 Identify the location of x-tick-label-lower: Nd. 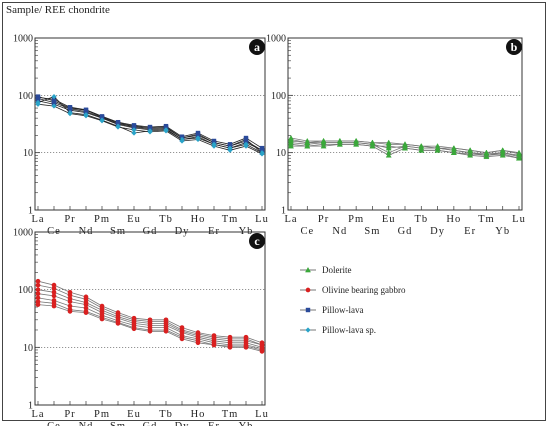
(339, 231).